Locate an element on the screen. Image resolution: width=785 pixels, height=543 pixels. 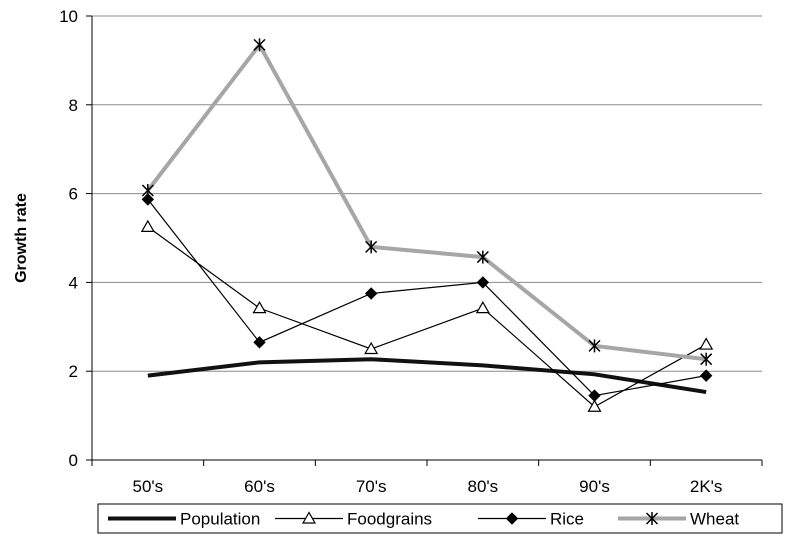
x-tick-label: 70's is located at coordinates (371, 486).